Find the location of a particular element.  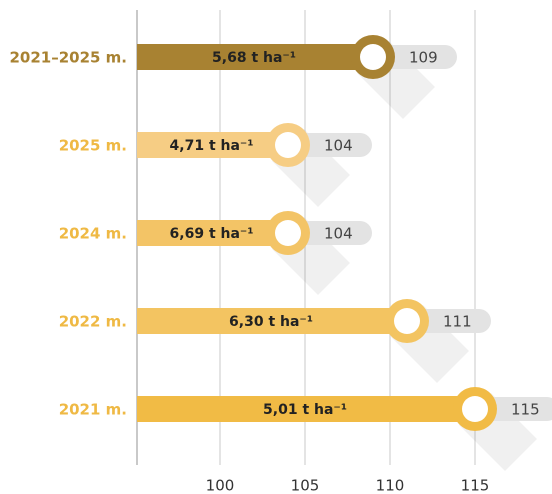

value-label: 115 is located at coordinates (525, 410).